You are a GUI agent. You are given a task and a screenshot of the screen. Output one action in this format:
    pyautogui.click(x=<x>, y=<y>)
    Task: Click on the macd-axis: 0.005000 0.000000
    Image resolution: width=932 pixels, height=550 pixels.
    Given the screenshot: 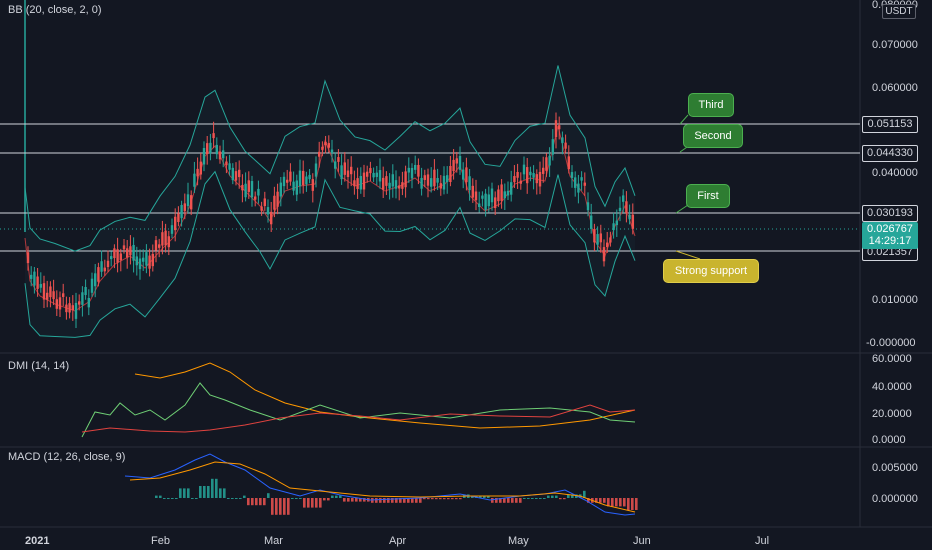 What is the action you would take?
    pyautogui.click(x=895, y=483)
    